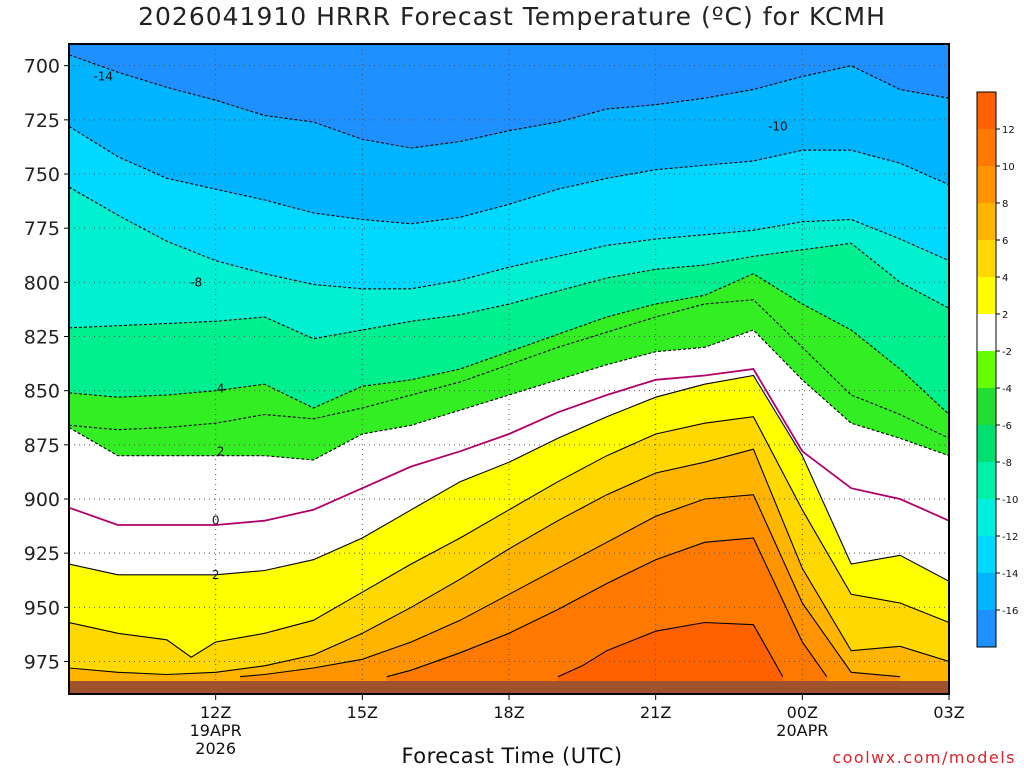 The image size is (1024, 768). What do you see at coordinates (1005, 204) in the screenshot?
I see `colorbar-label: 8` at bounding box center [1005, 204].